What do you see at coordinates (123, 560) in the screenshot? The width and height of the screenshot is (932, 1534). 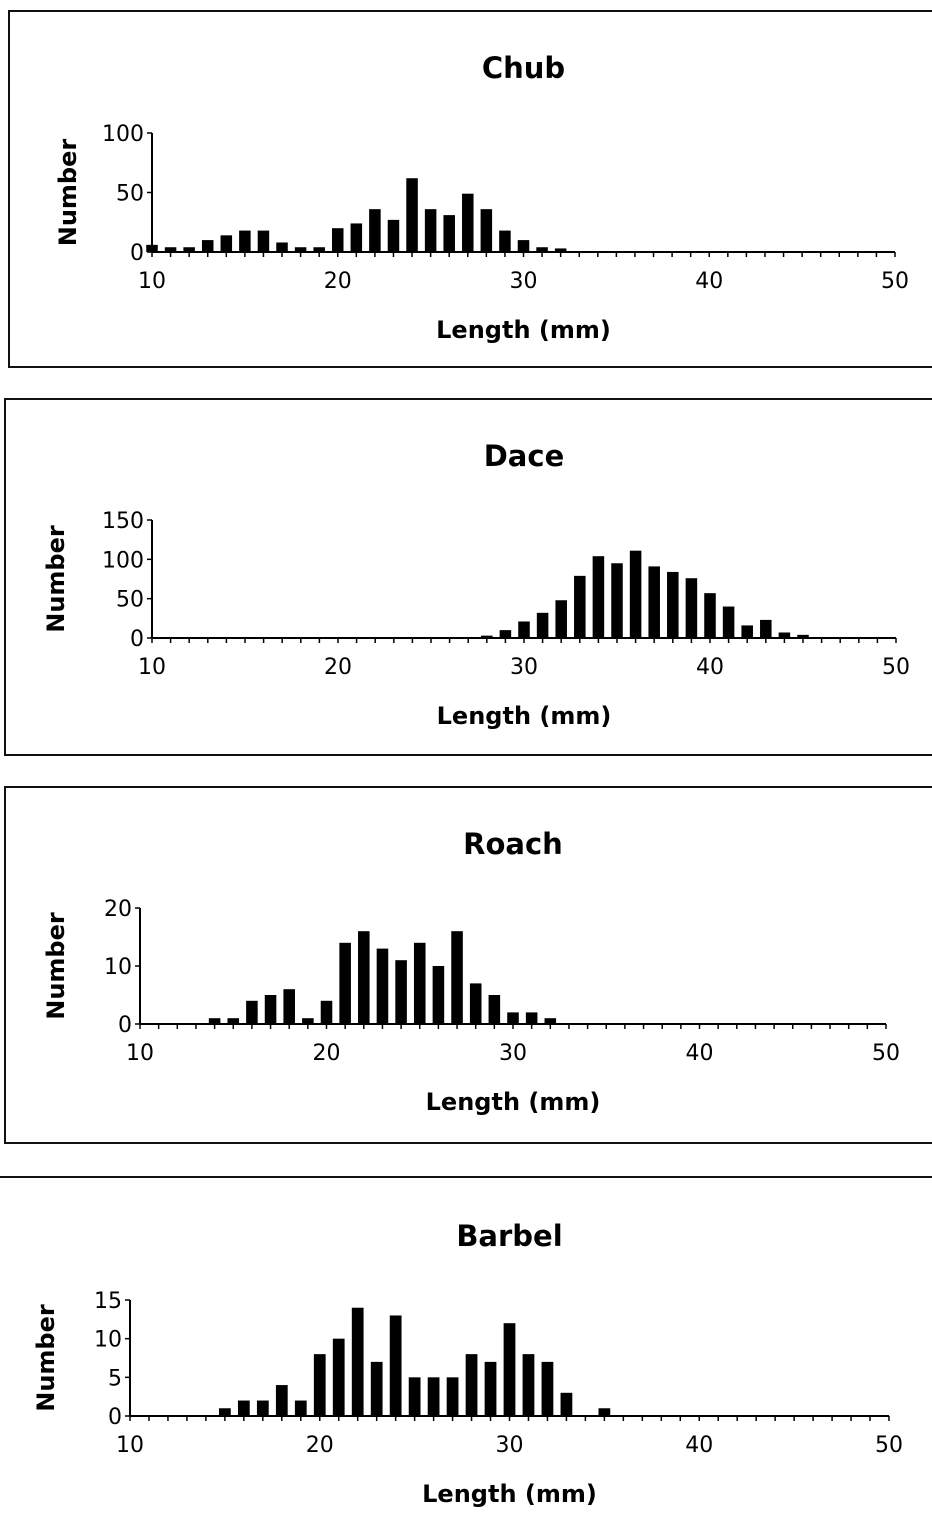 I see `y-tick-label: 100` at bounding box center [123, 560].